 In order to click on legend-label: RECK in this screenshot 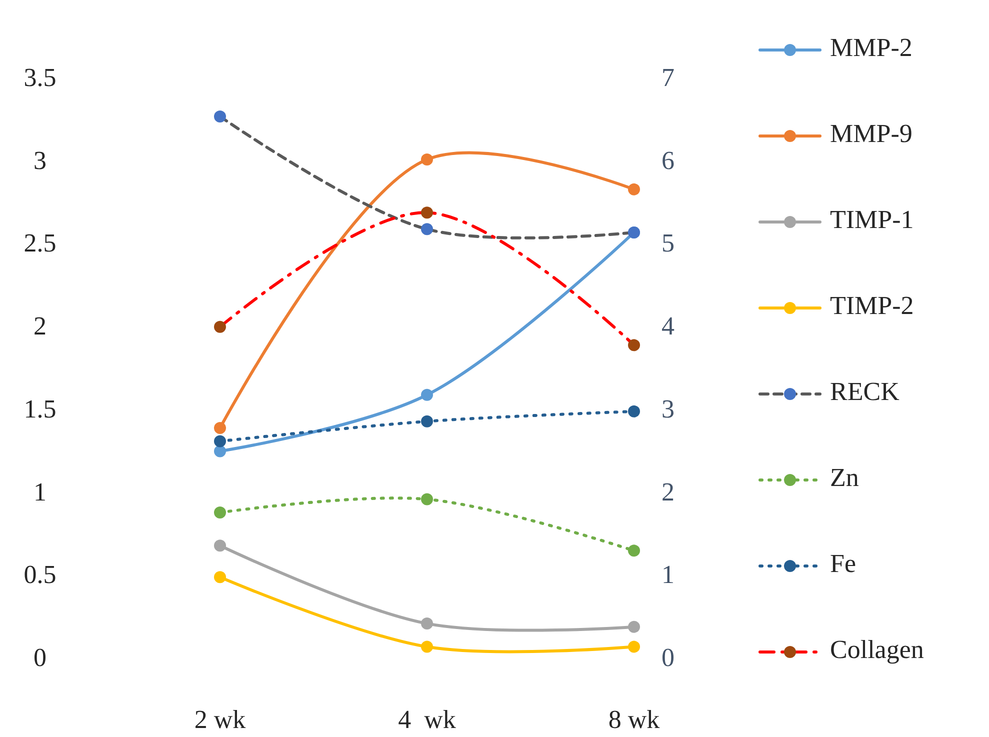, I will do `click(865, 391)`.